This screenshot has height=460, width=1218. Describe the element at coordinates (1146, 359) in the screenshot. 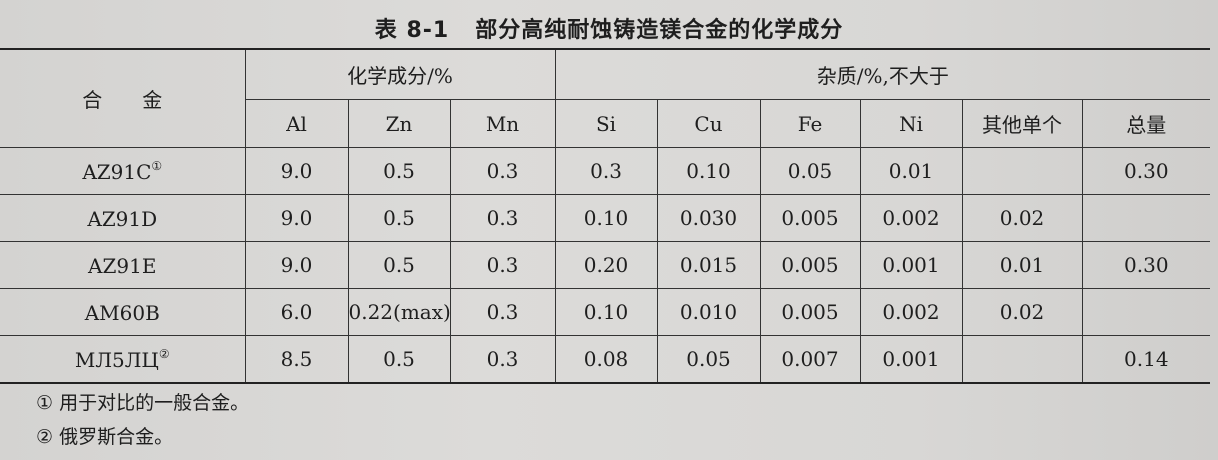

I see `value-cell: 0.14` at that location.